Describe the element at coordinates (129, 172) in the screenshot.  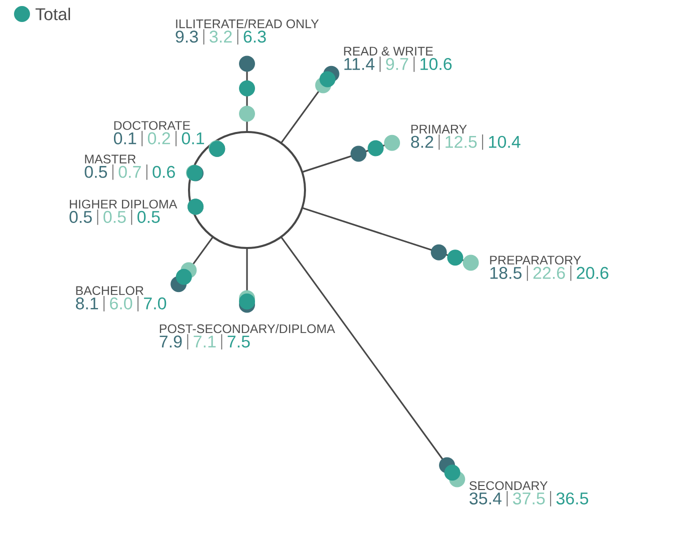
I see `data-label: 0.7` at that location.